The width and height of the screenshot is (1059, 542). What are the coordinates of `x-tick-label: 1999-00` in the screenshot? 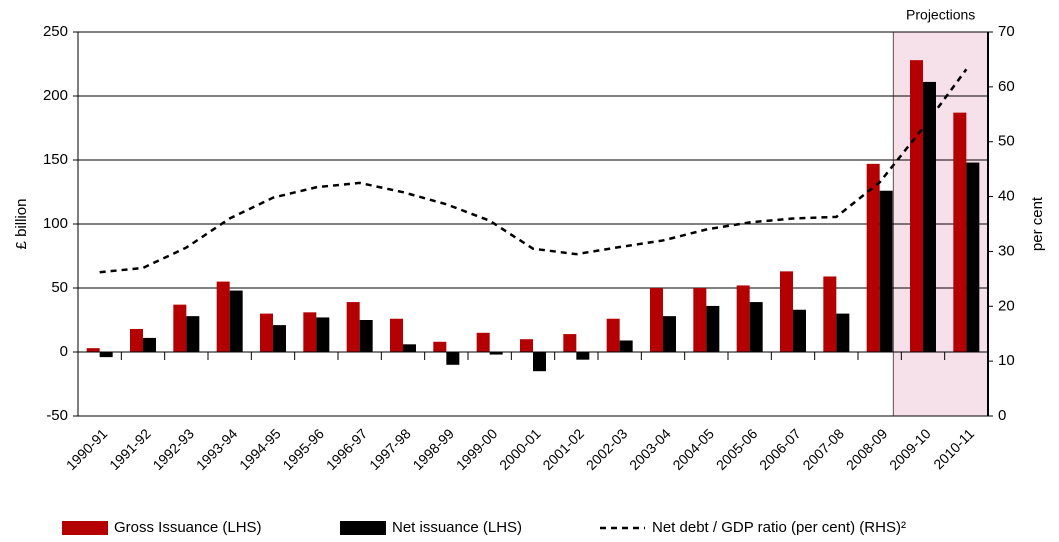 It's located at (477, 449).